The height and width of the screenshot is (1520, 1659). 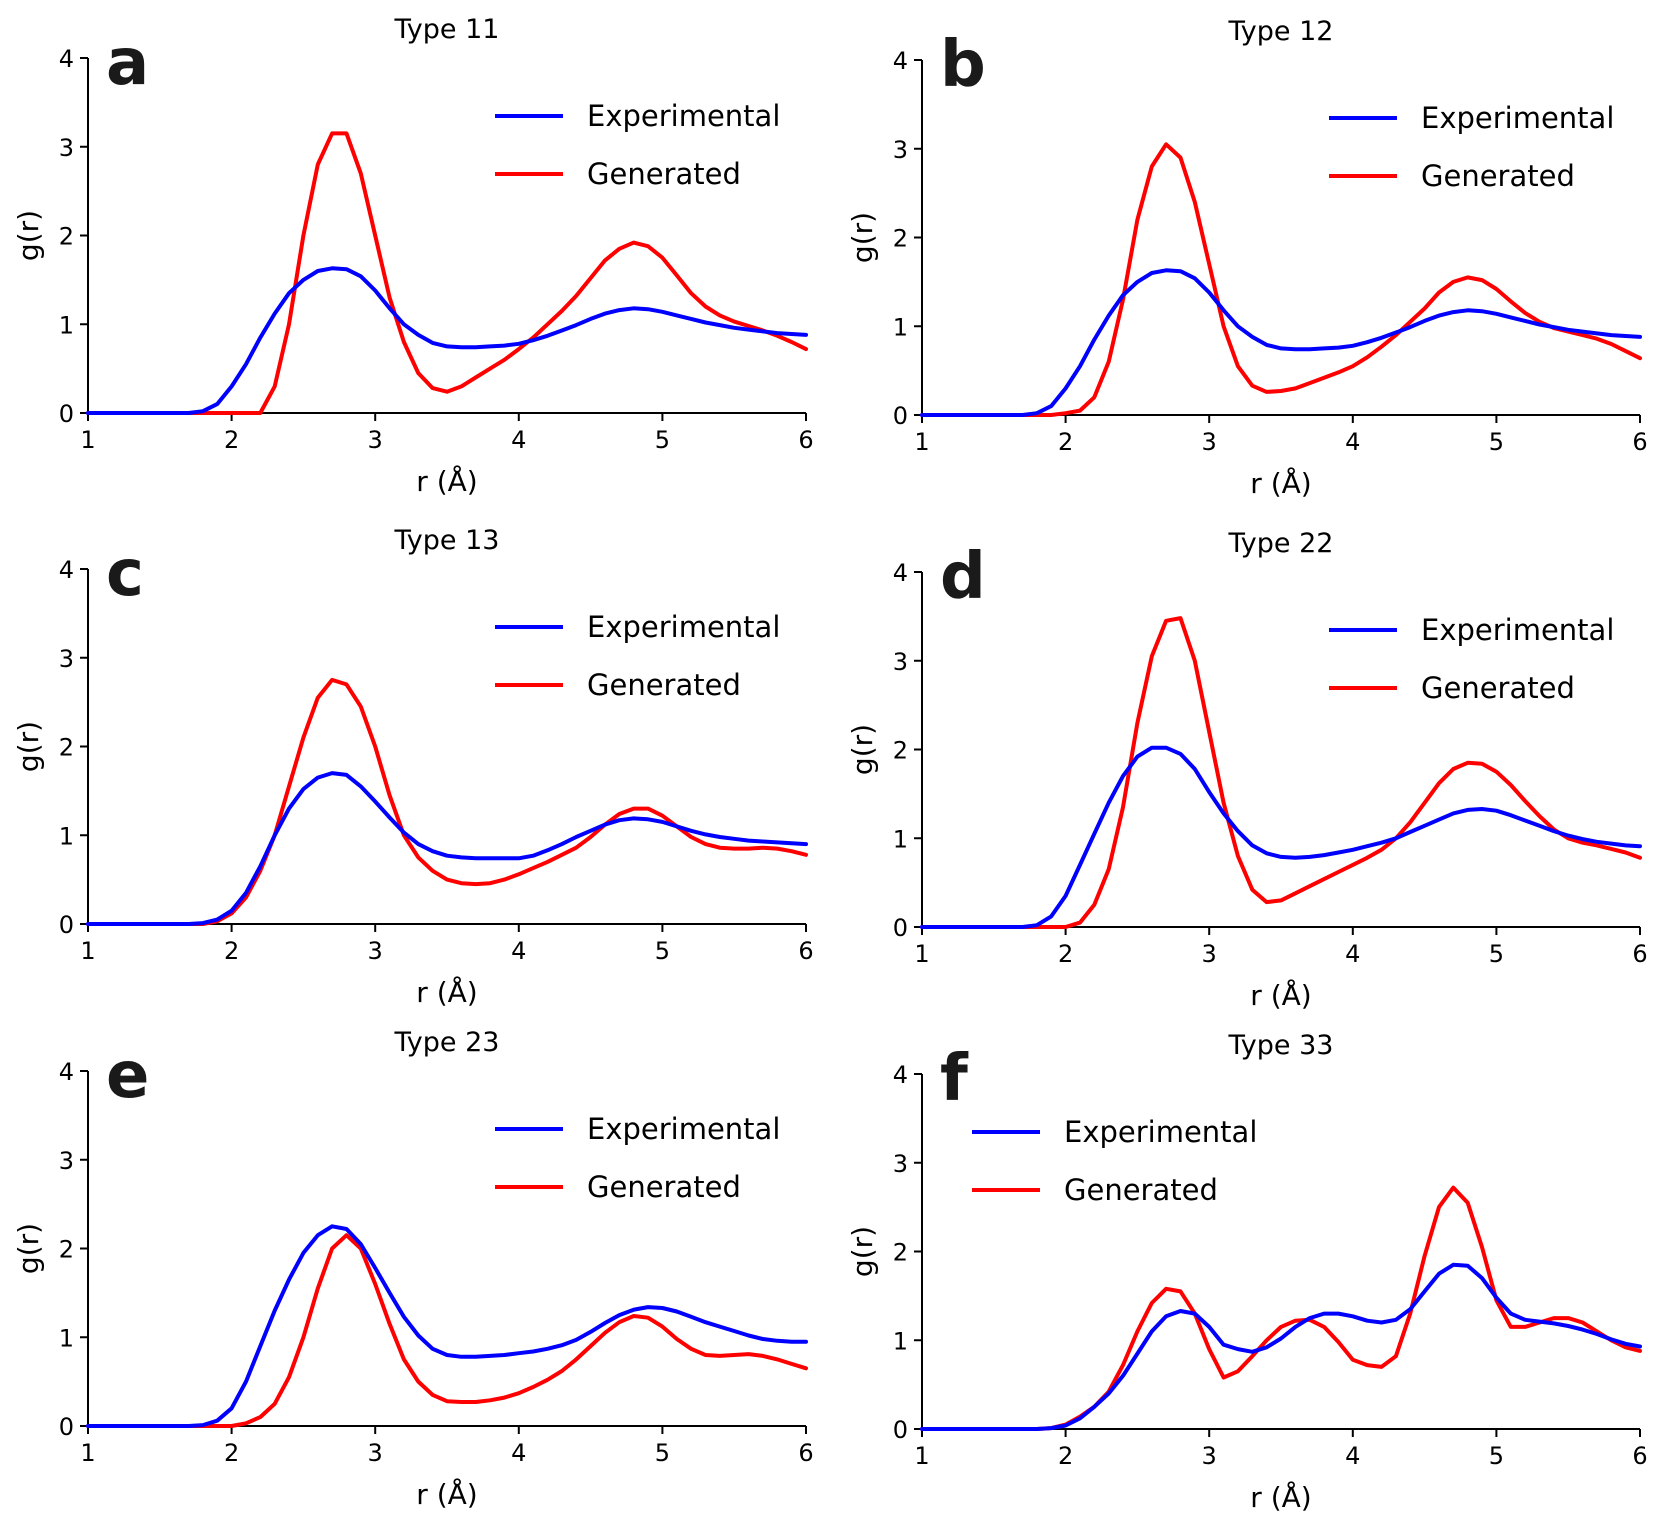 I want to click on chart-title: Type 13, so click(x=447, y=540).